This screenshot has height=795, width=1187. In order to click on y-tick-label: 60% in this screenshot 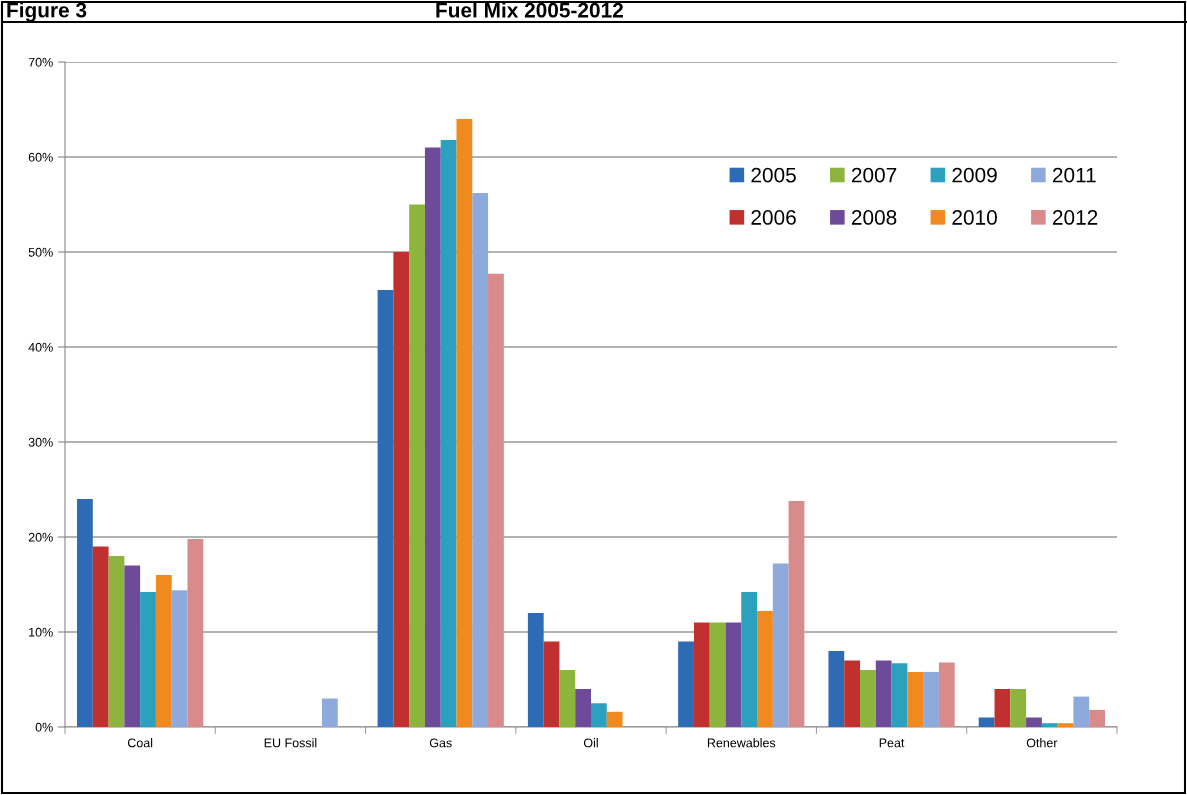, I will do `click(40, 157)`.